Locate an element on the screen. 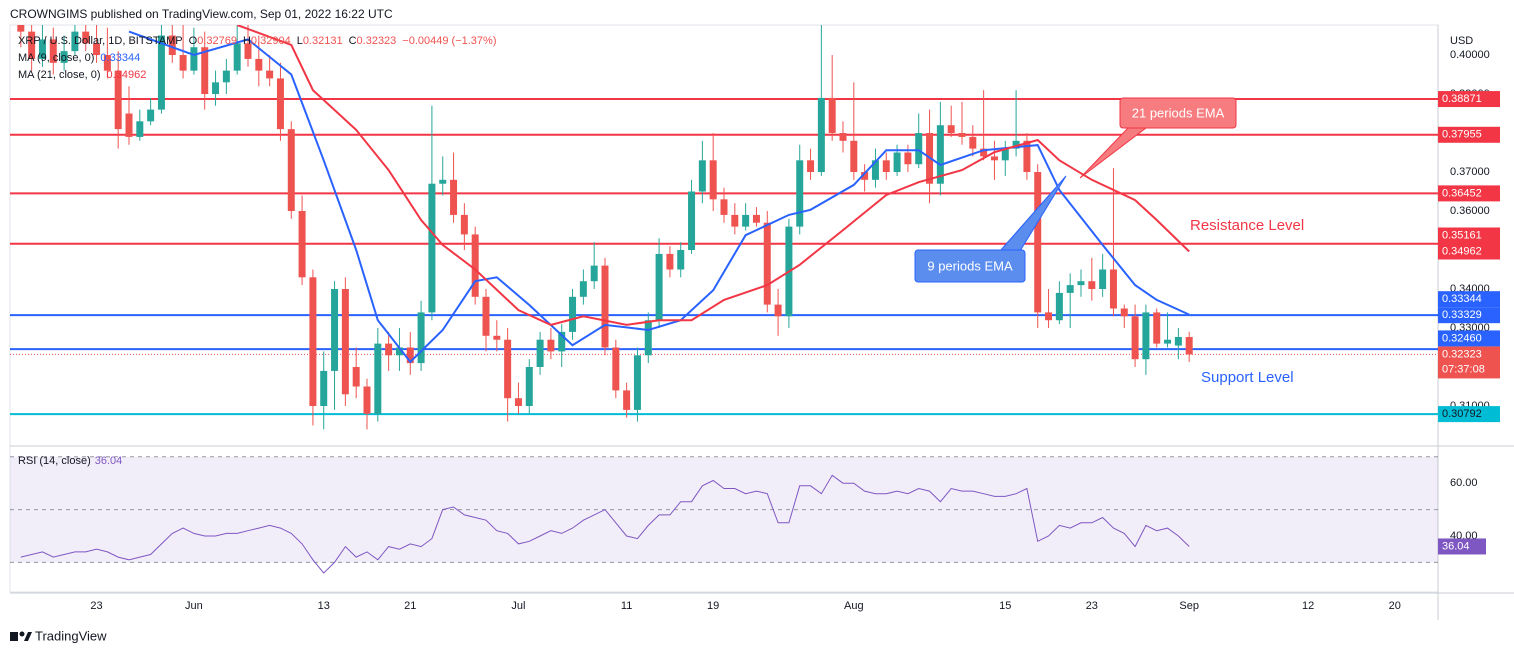  x-tick-label: 21 is located at coordinates (410, 606).